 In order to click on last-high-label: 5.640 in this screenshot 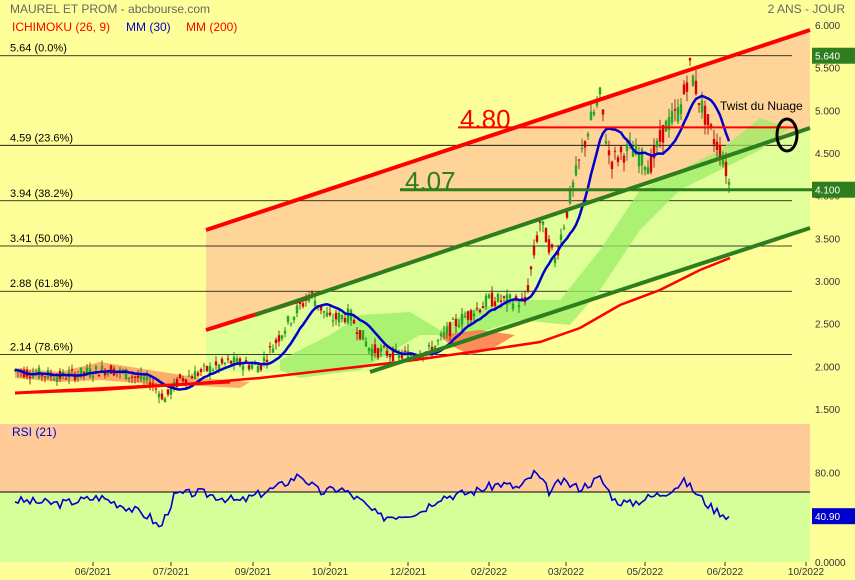, I will do `click(827, 57)`.